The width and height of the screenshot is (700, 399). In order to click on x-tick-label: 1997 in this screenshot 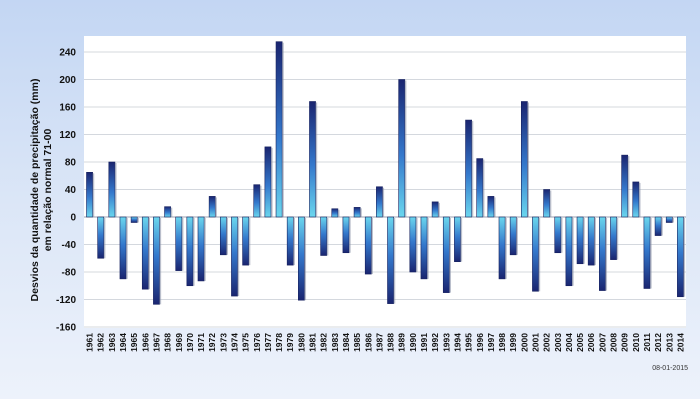, I will do `click(491, 342)`.